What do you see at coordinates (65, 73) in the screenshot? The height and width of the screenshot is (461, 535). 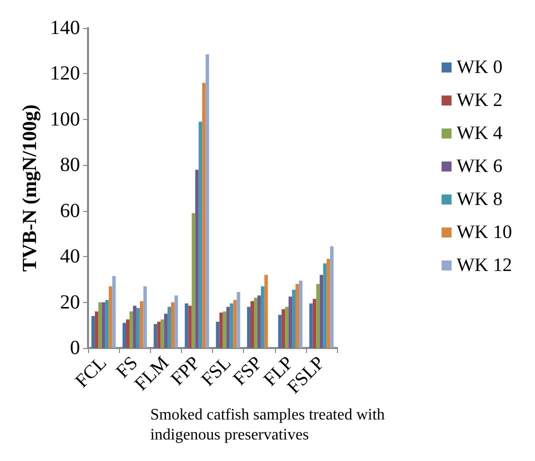 I see `y-tick-label: 120` at bounding box center [65, 73].